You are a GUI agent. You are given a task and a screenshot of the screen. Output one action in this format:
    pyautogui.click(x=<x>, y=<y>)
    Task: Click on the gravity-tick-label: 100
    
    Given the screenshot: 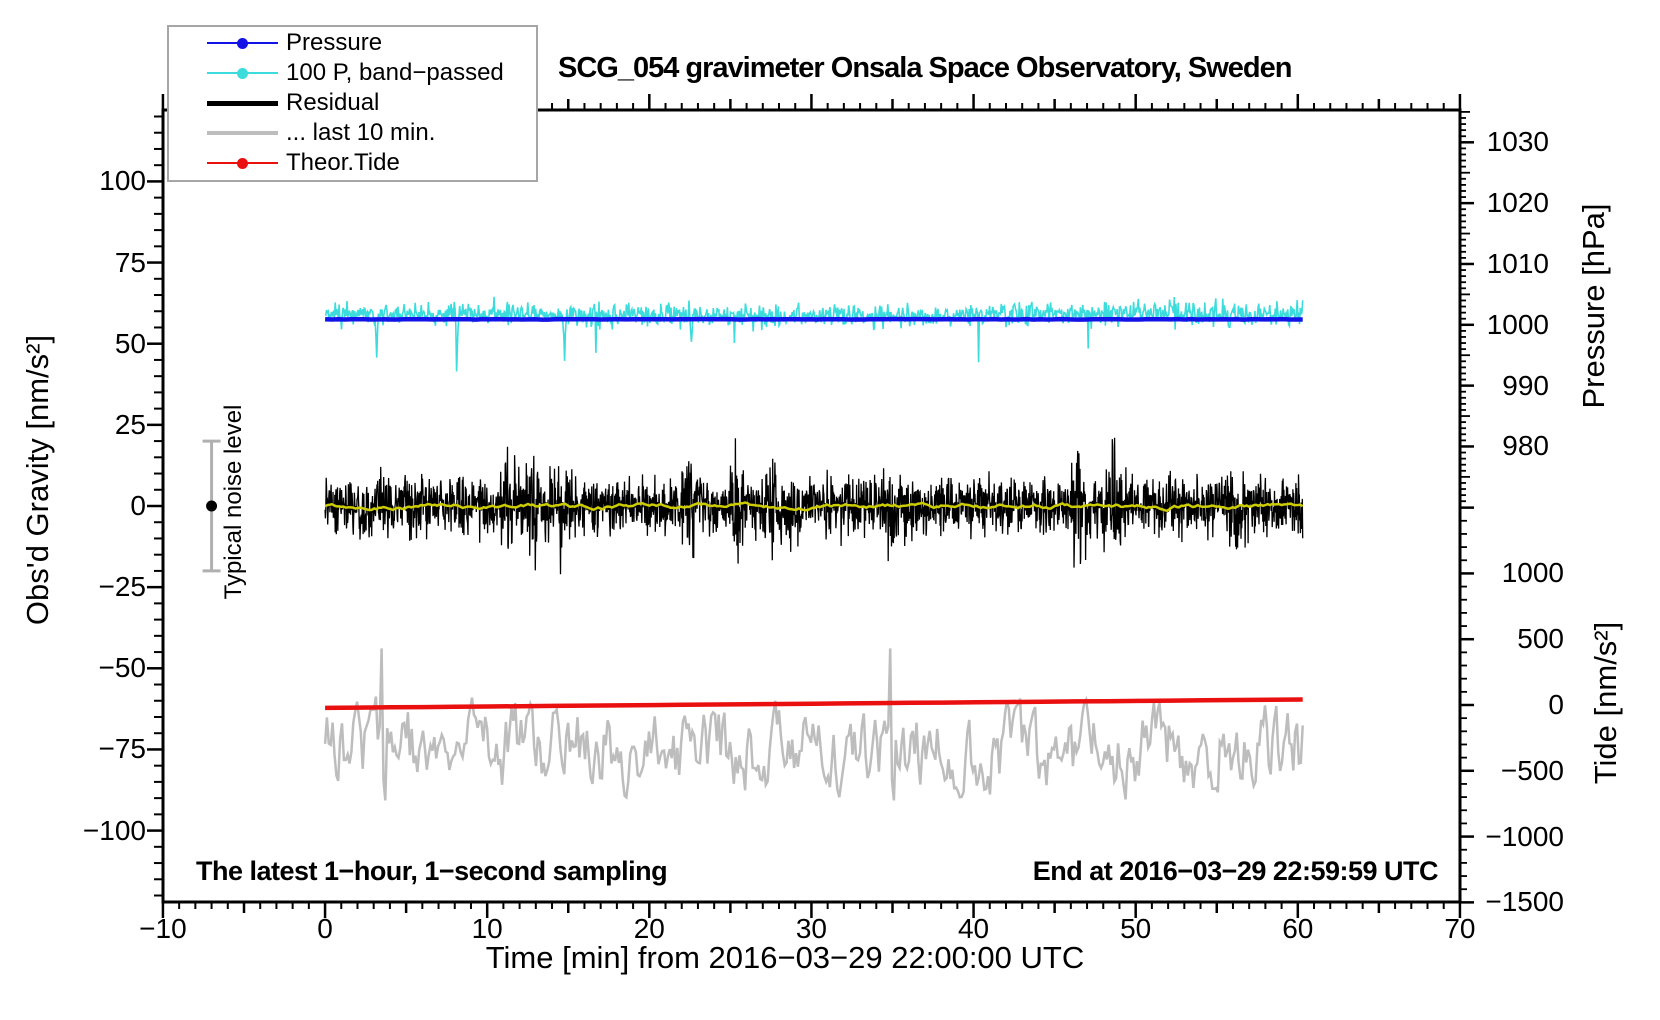 What is the action you would take?
    pyautogui.click(x=122, y=181)
    